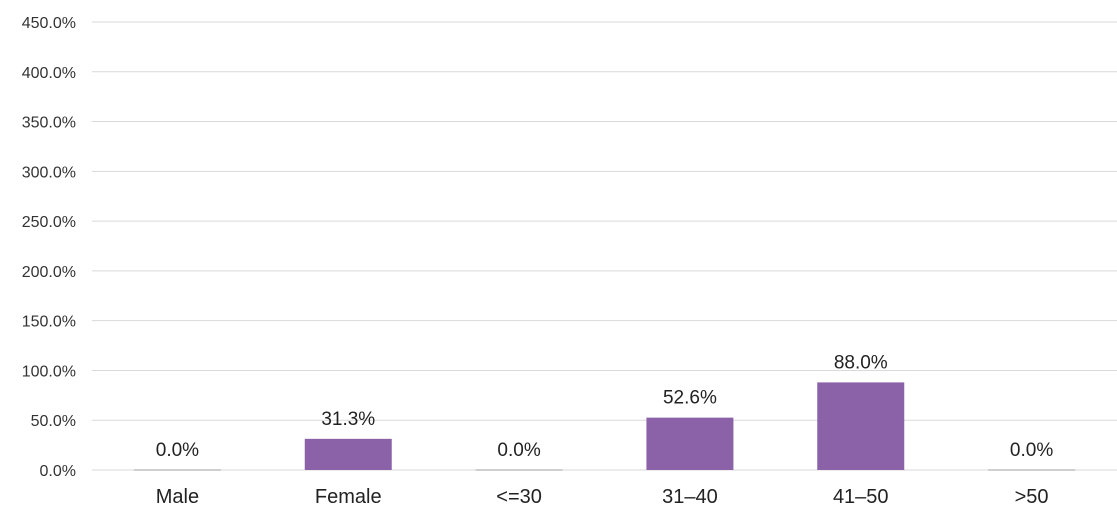  What do you see at coordinates (861, 362) in the screenshot?
I see `data-label: 88.0%` at bounding box center [861, 362].